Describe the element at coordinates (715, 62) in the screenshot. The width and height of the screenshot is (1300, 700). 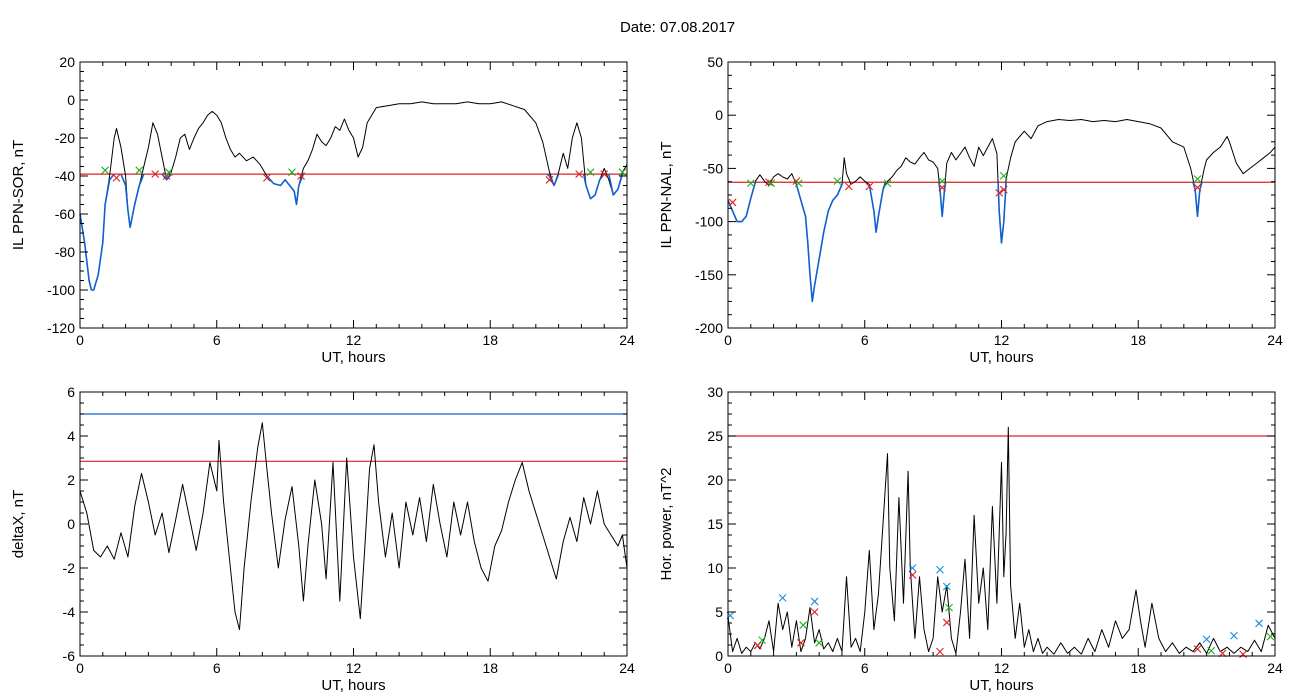
I see `y-tick-label: 50` at that location.